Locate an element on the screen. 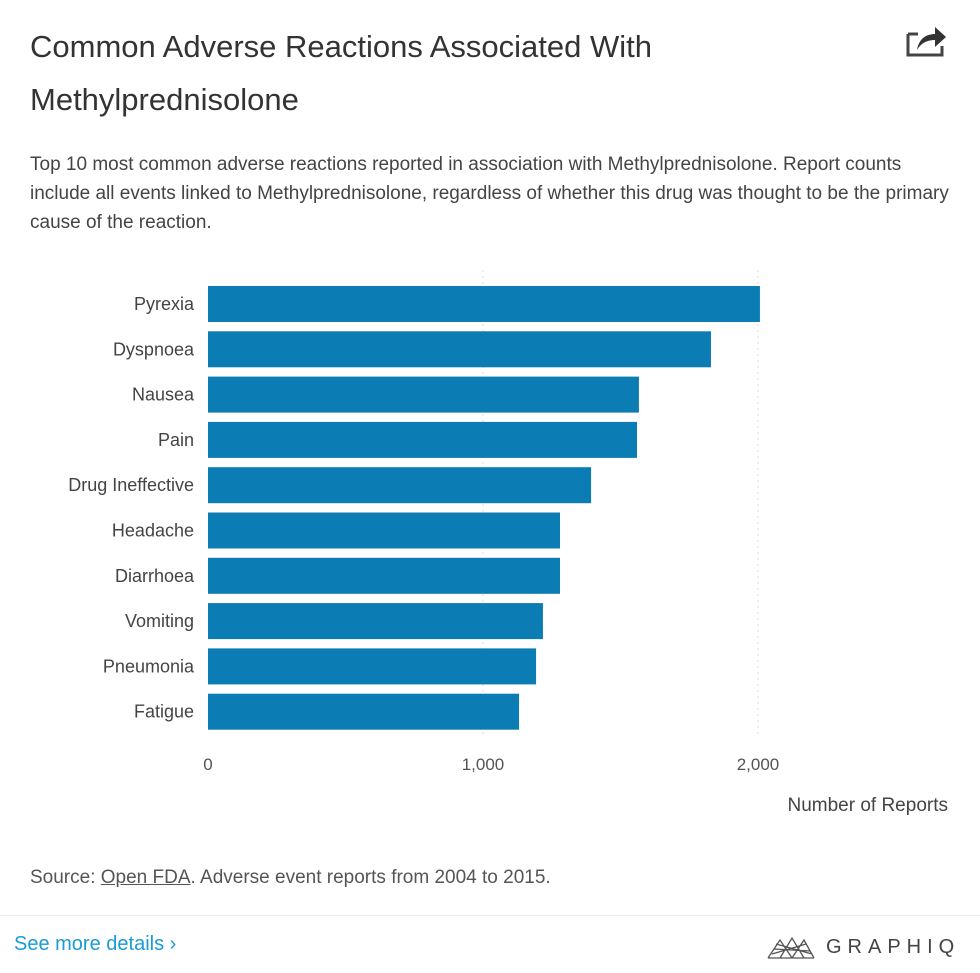 This screenshot has height=973, width=980. category-label: Dyspnoea is located at coordinates (154, 349).